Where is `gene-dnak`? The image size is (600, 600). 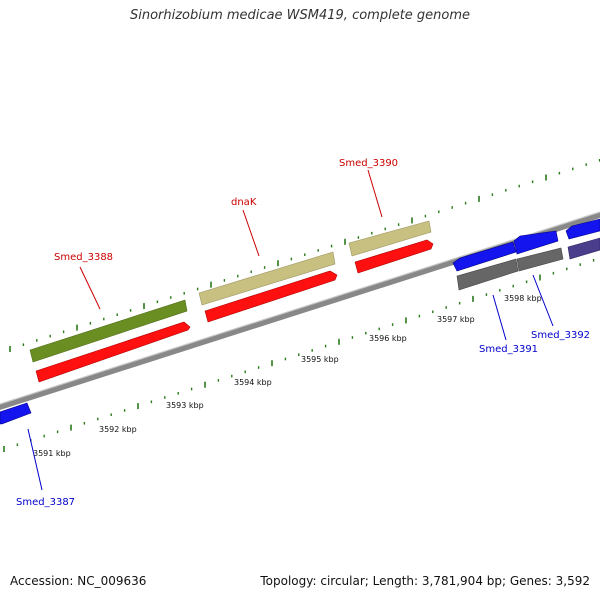 gene-dnak is located at coordinates (267, 278).